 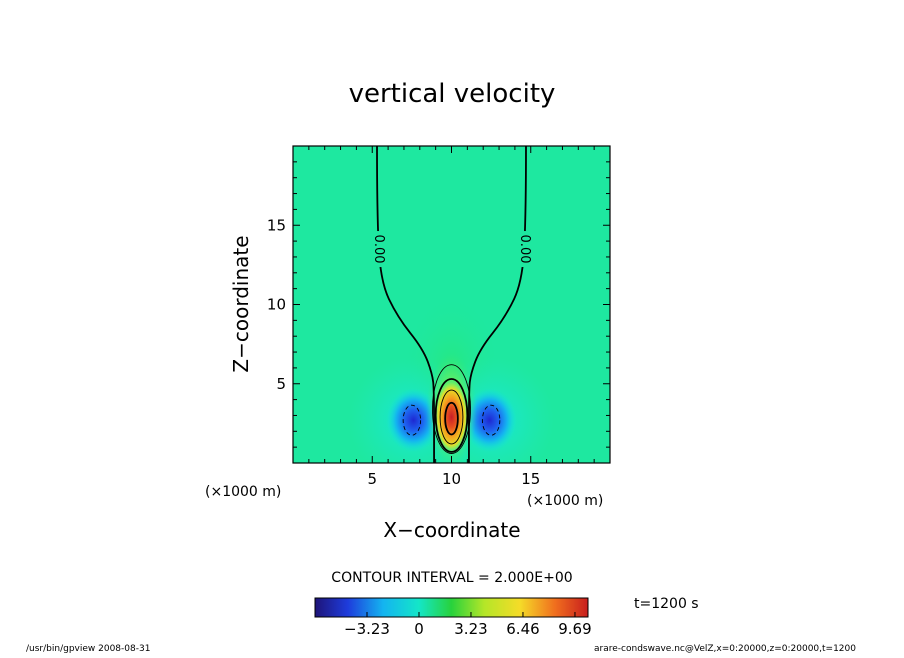 I want to click on contour-interval: CONTOUR INTERVAL = 2.000E+00, so click(x=451, y=578).